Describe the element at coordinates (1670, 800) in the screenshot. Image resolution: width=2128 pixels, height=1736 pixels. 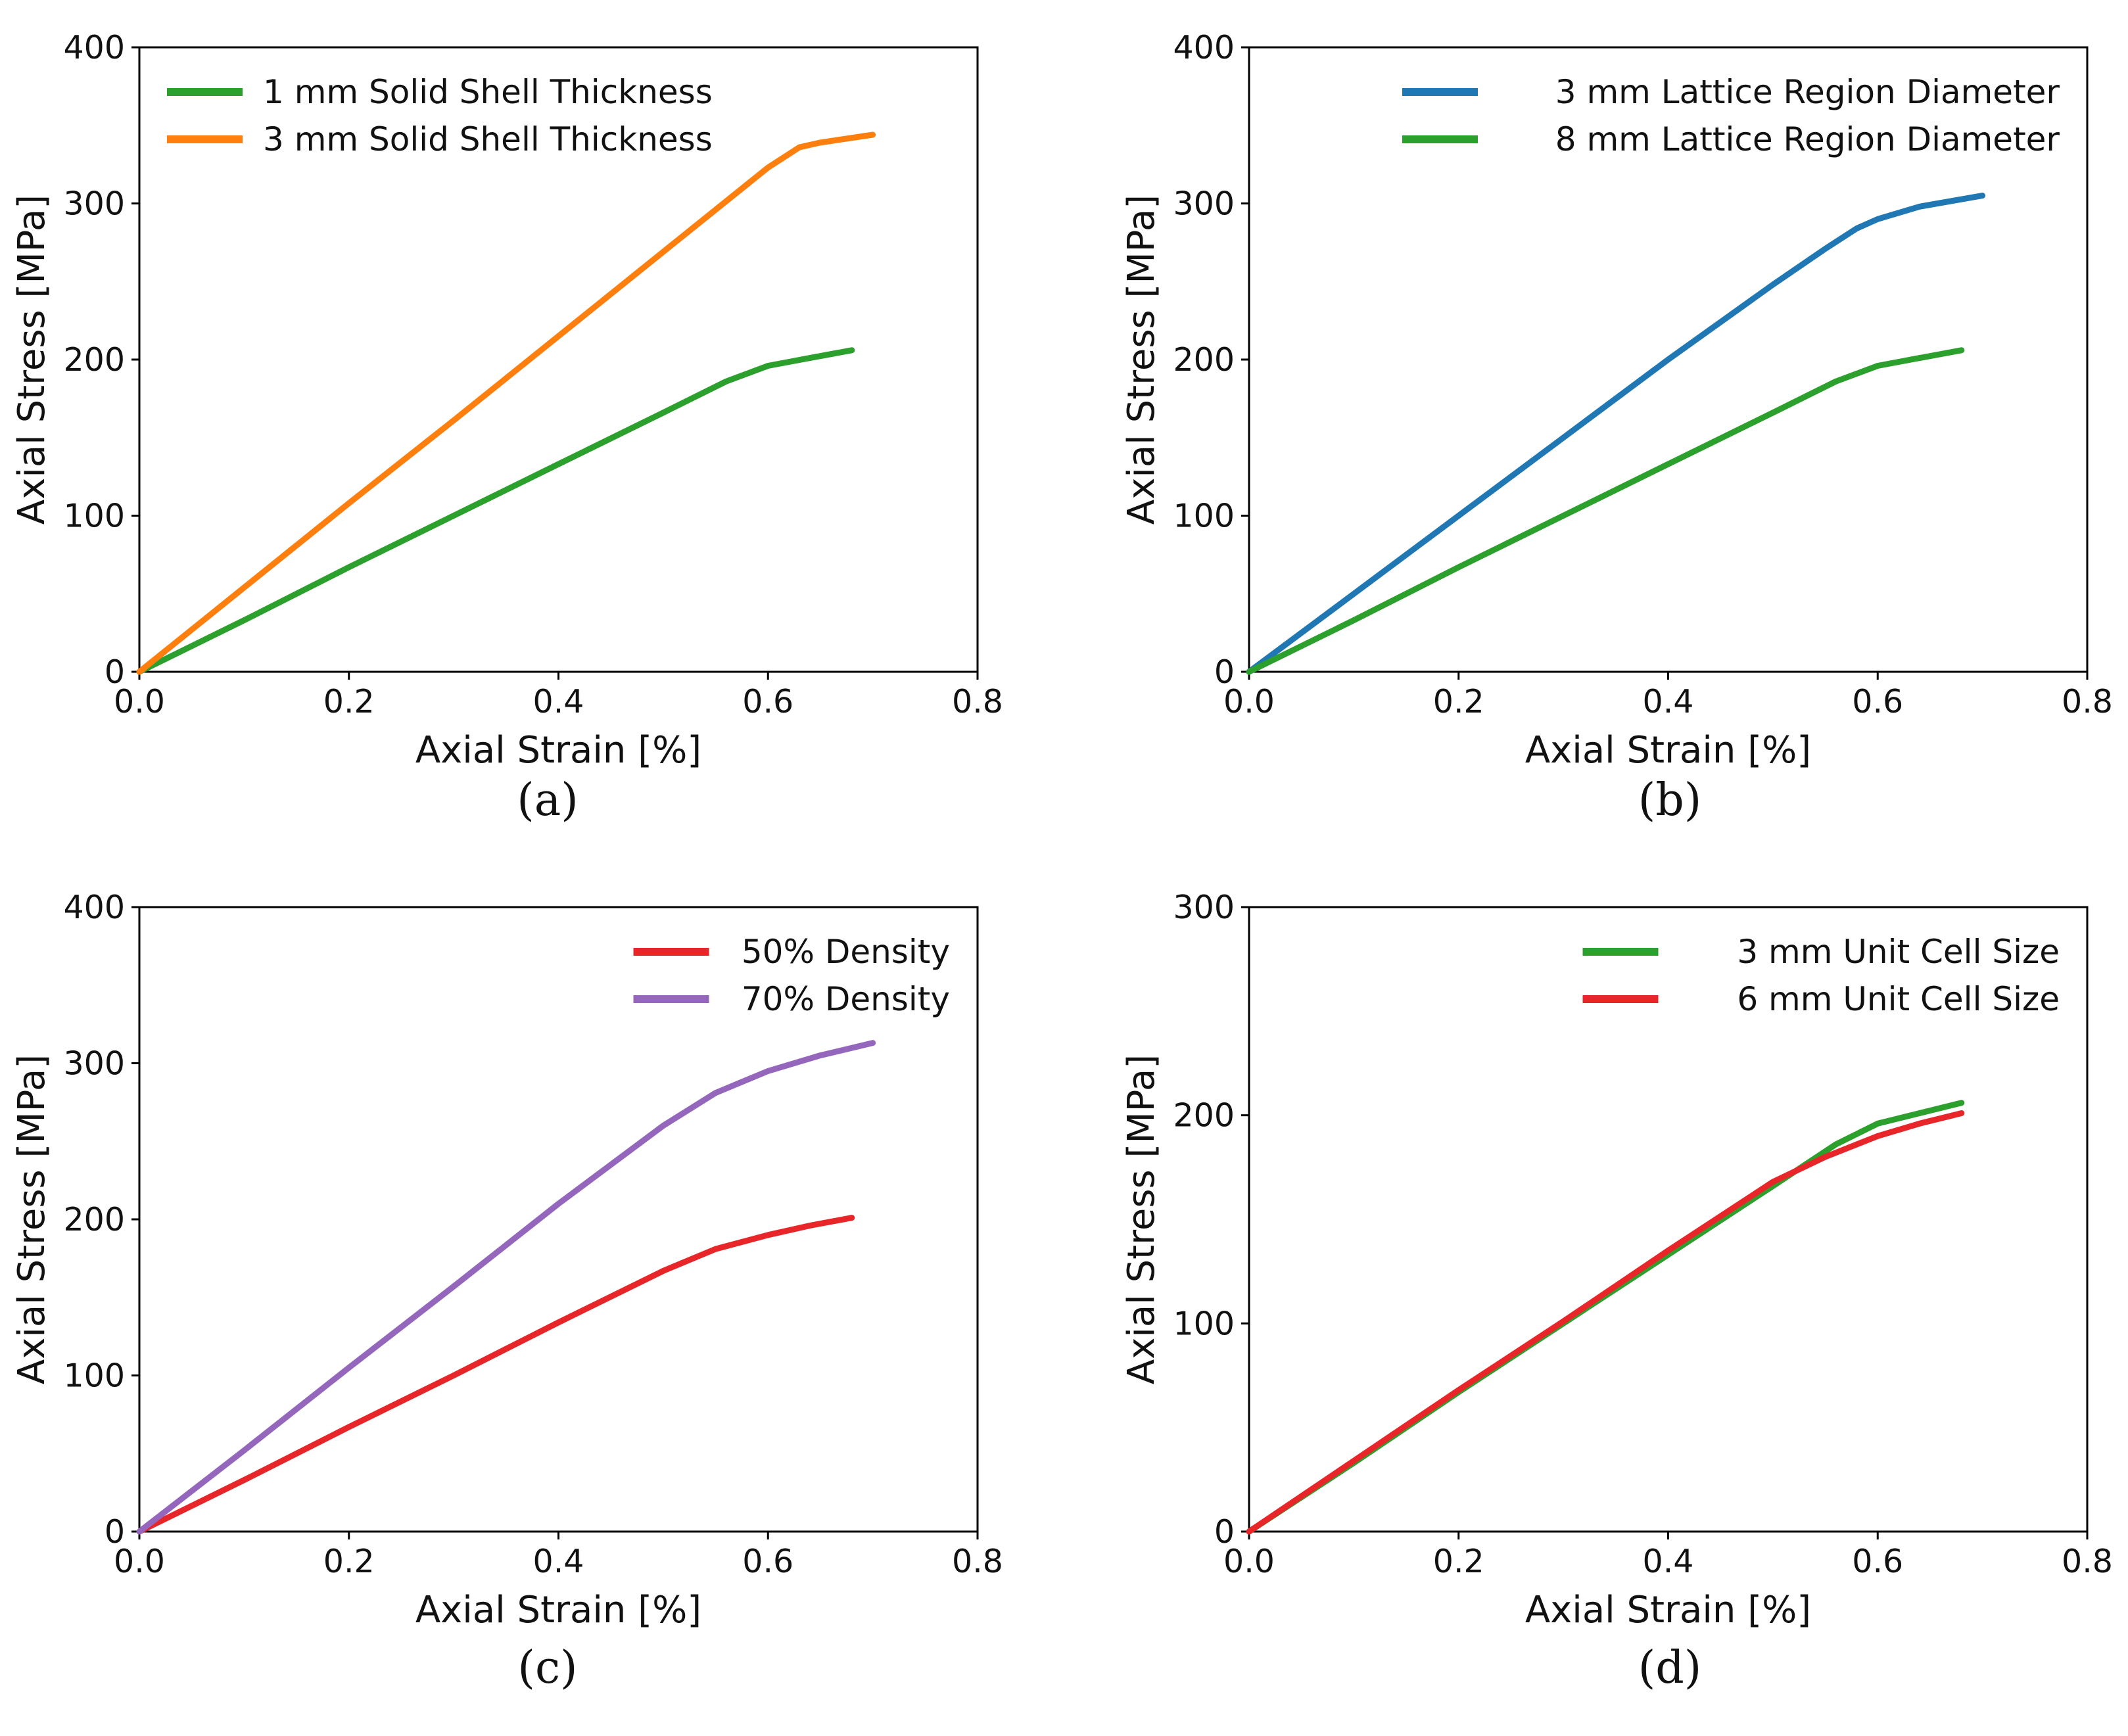
I see `panel-caption: (b)` at that location.